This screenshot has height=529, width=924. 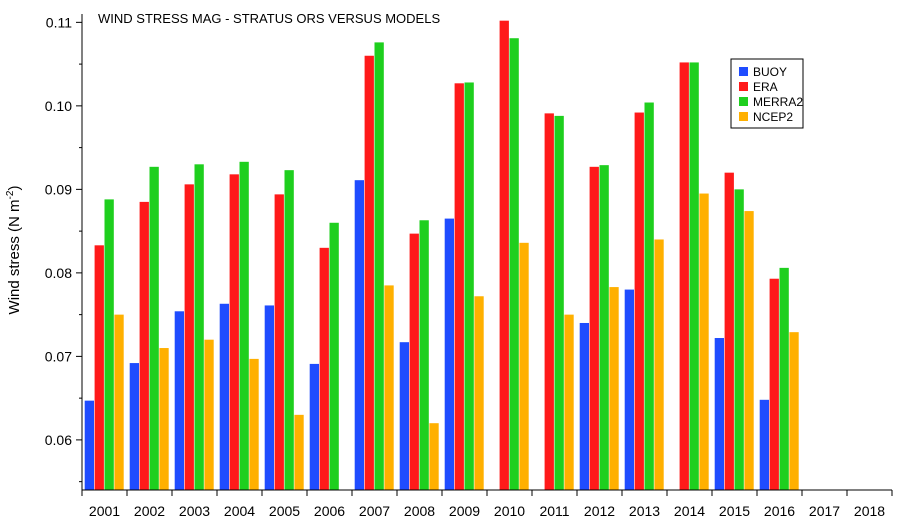 I want to click on bar-merra2-2008, so click(x=424, y=355).